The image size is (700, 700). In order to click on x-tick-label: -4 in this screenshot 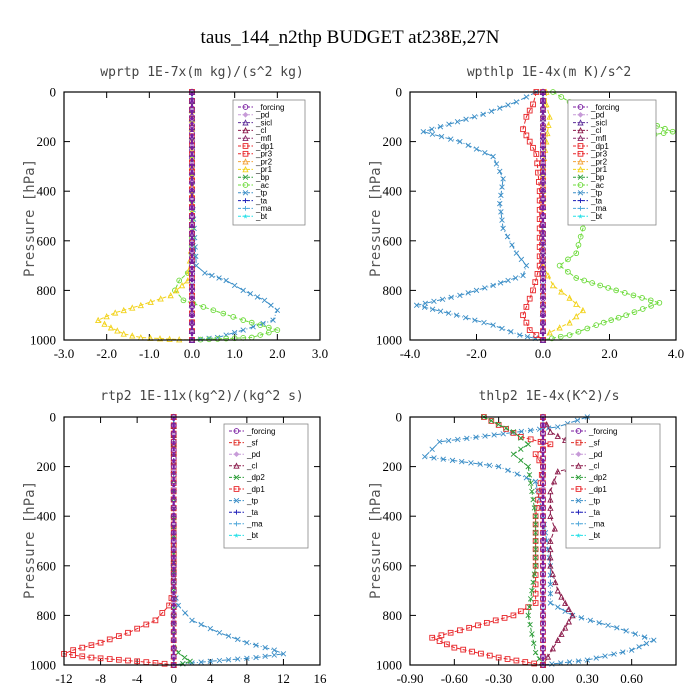, I will do `click(137, 678)`.